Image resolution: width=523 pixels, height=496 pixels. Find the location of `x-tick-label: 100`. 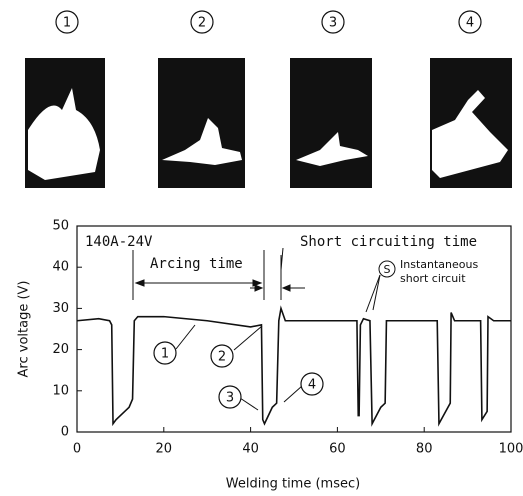

x-tick-label: 100 is located at coordinates (511, 449).